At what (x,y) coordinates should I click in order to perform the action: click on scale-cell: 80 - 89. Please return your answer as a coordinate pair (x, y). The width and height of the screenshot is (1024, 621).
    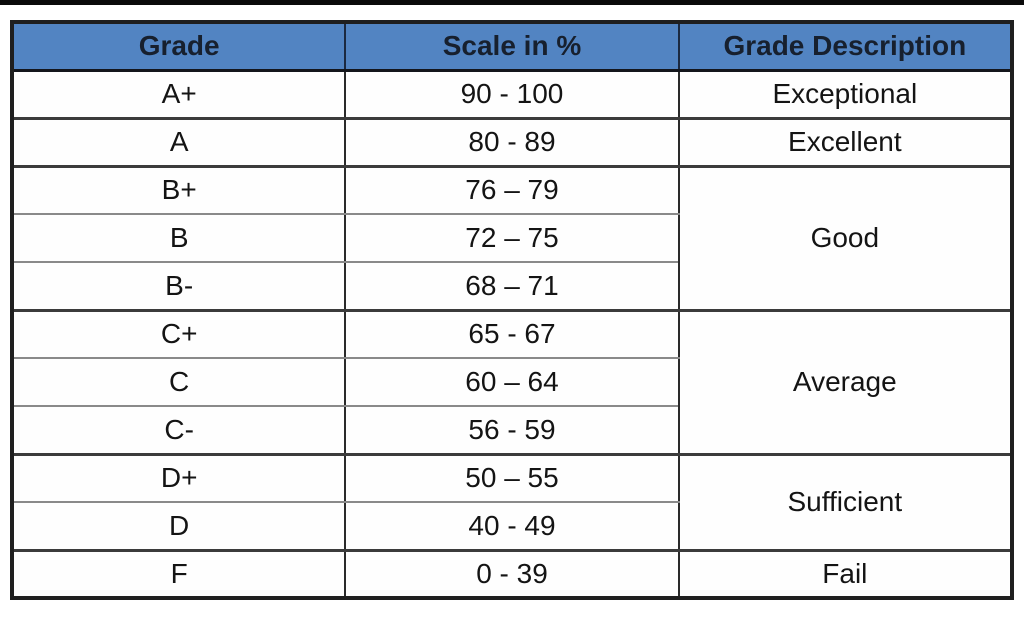
    Looking at the image, I should click on (512, 143).